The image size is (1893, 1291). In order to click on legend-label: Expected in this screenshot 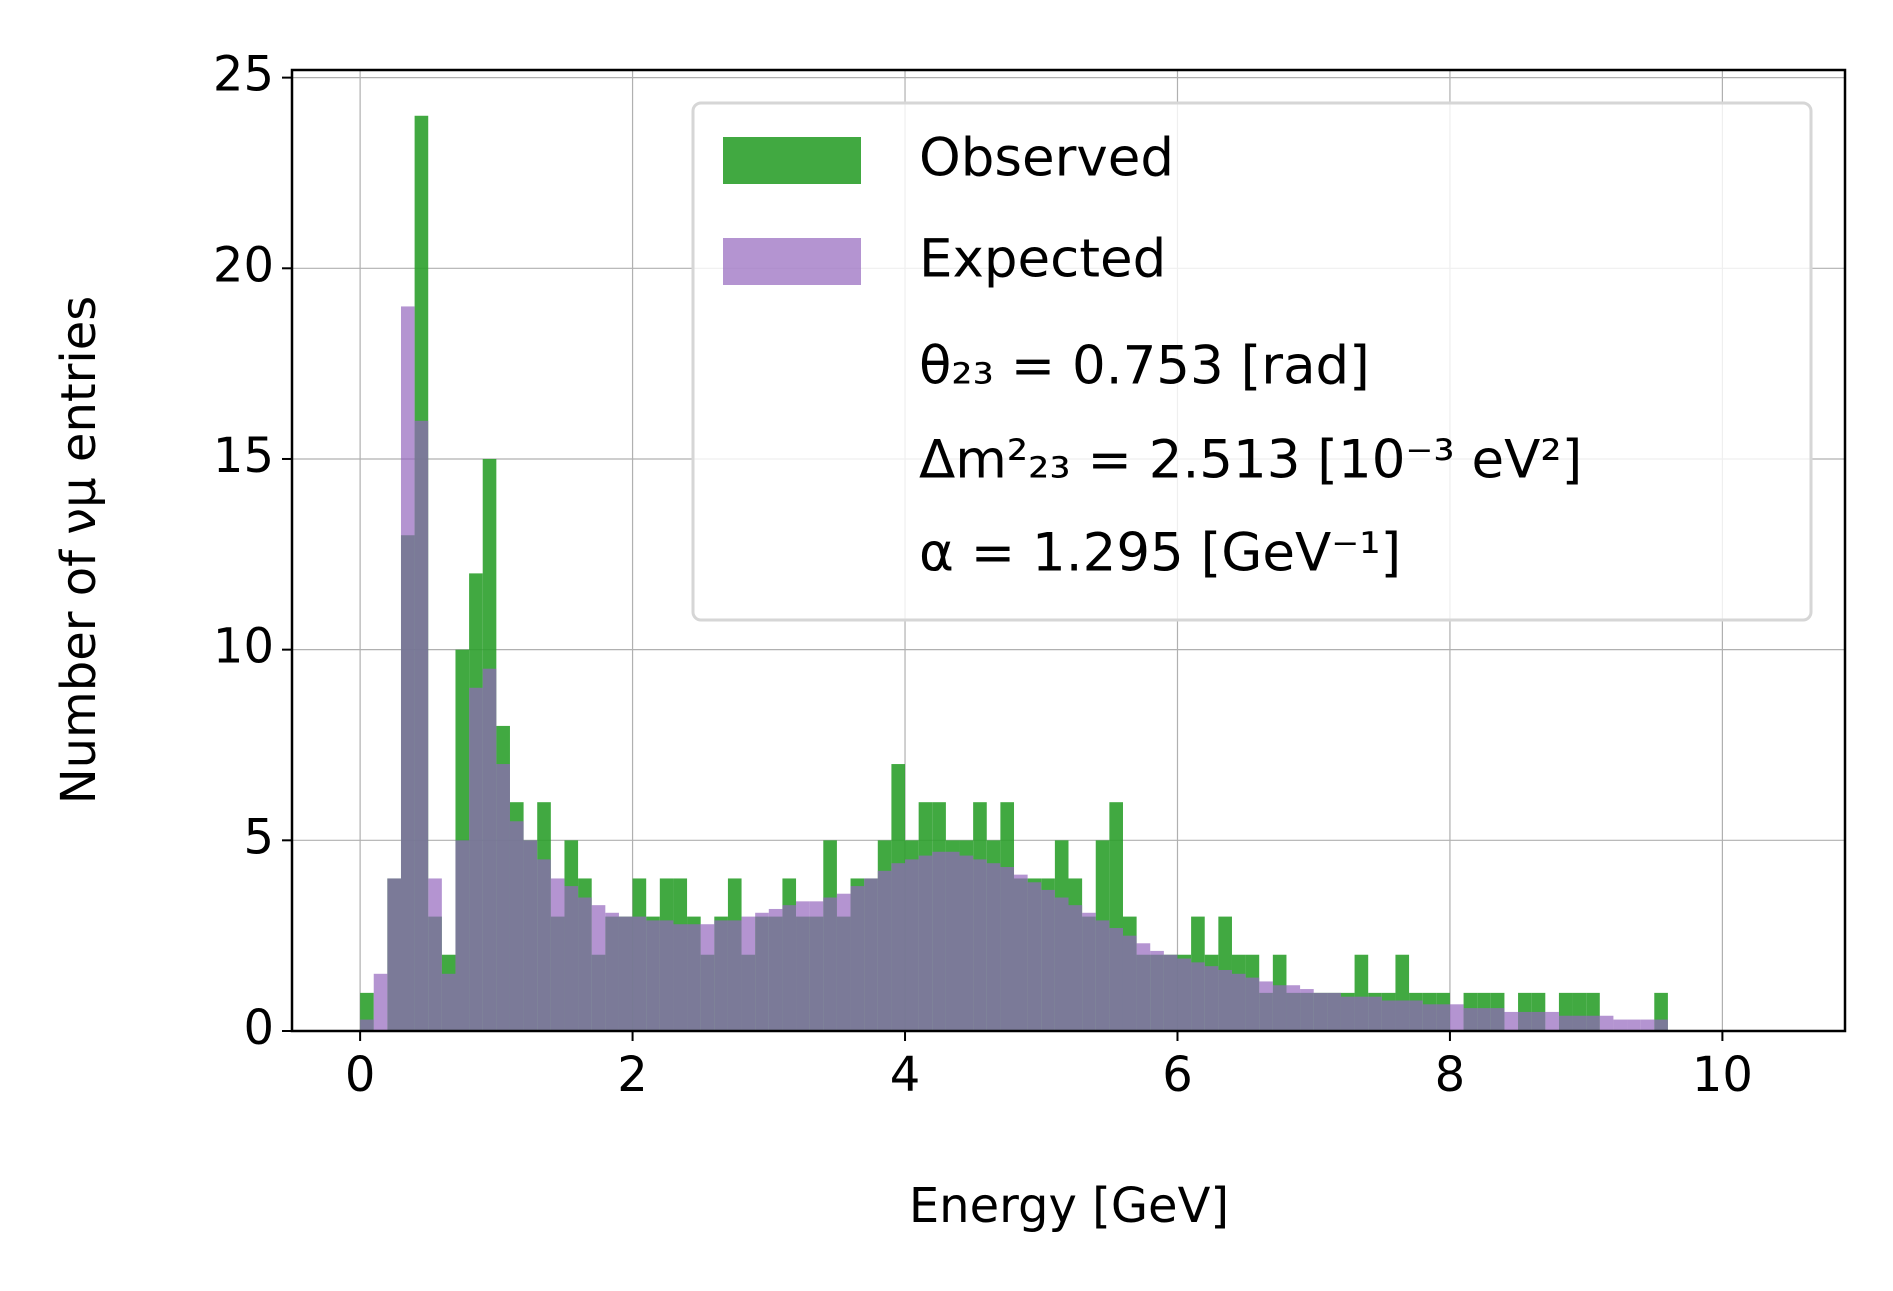, I will do `click(1042, 259)`.